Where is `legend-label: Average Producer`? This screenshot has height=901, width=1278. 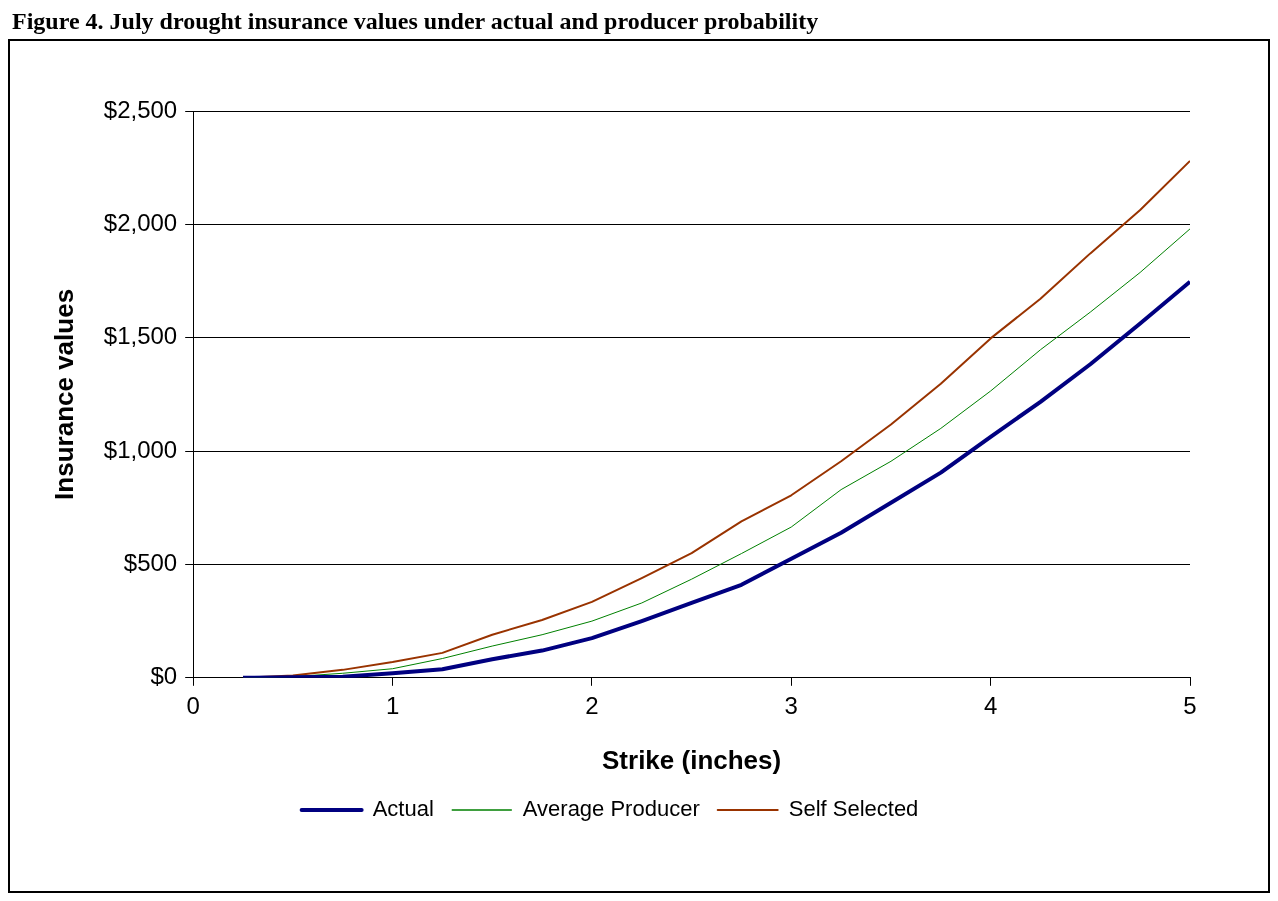 legend-label: Average Producer is located at coordinates (611, 809).